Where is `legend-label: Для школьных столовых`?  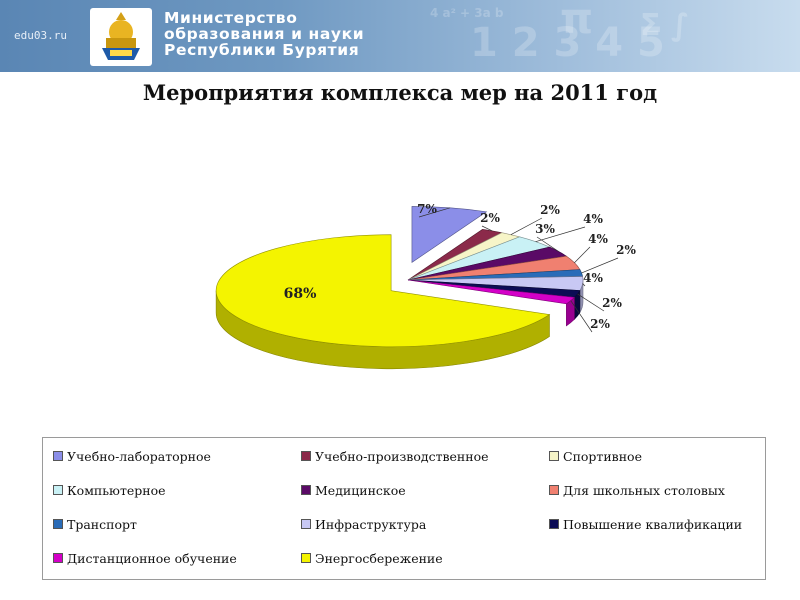
legend-label: Для школьных столовых is located at coordinates (644, 490).